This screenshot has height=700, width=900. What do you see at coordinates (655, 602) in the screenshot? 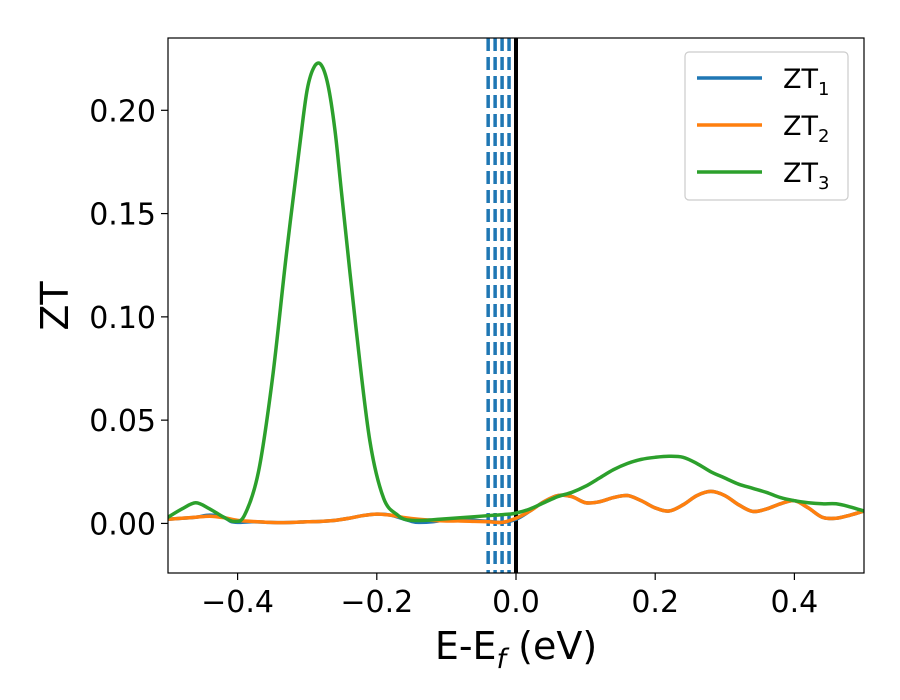
I see `x-tick-label: 0.2` at bounding box center [655, 602].